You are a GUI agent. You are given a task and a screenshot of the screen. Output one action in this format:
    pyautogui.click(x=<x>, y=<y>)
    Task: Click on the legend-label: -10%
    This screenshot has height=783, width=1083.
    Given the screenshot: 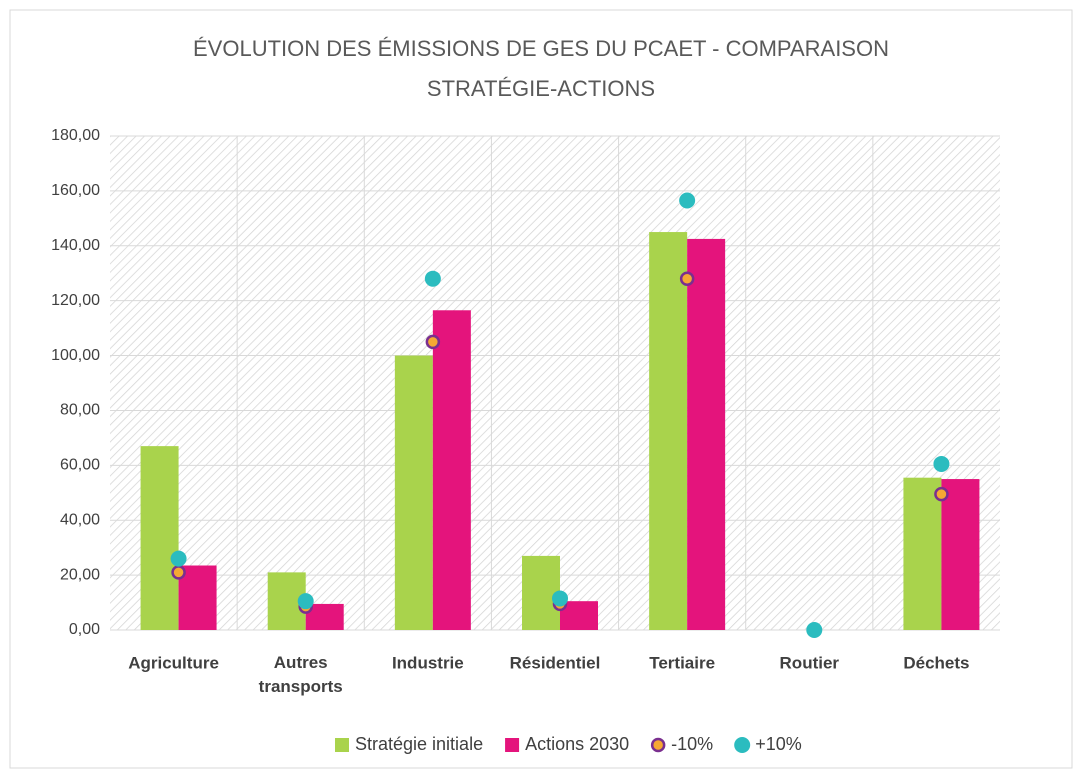 What is the action you would take?
    pyautogui.click(x=692, y=744)
    